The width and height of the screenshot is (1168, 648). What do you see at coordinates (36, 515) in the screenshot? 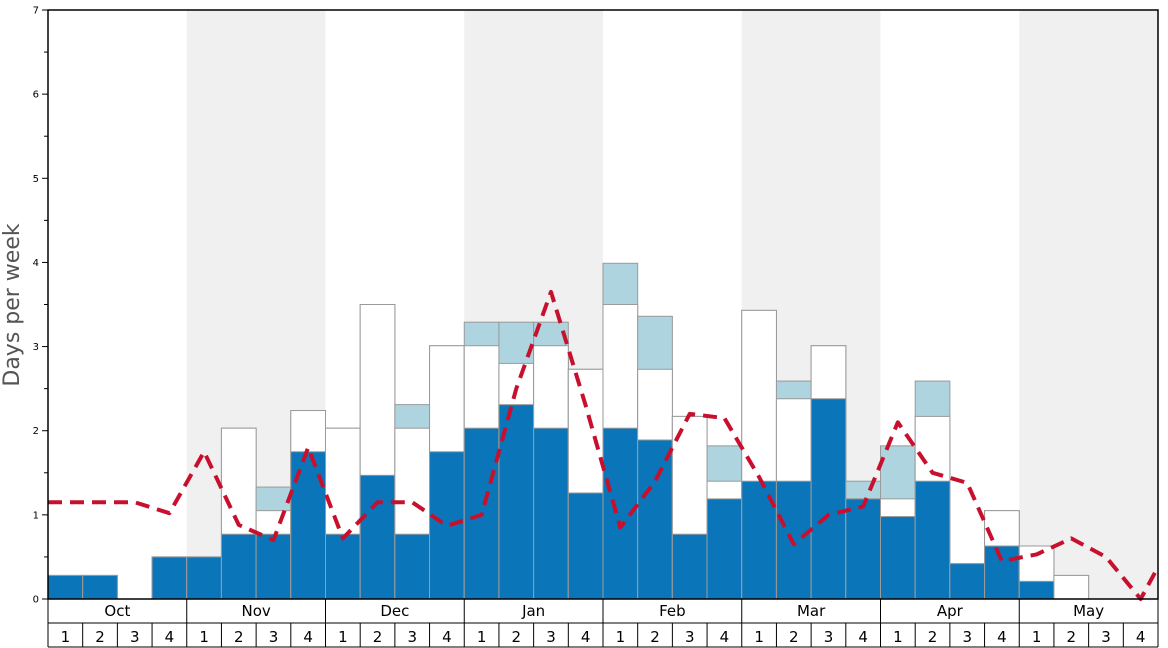
I see `y-tick-label: 1` at bounding box center [36, 515].